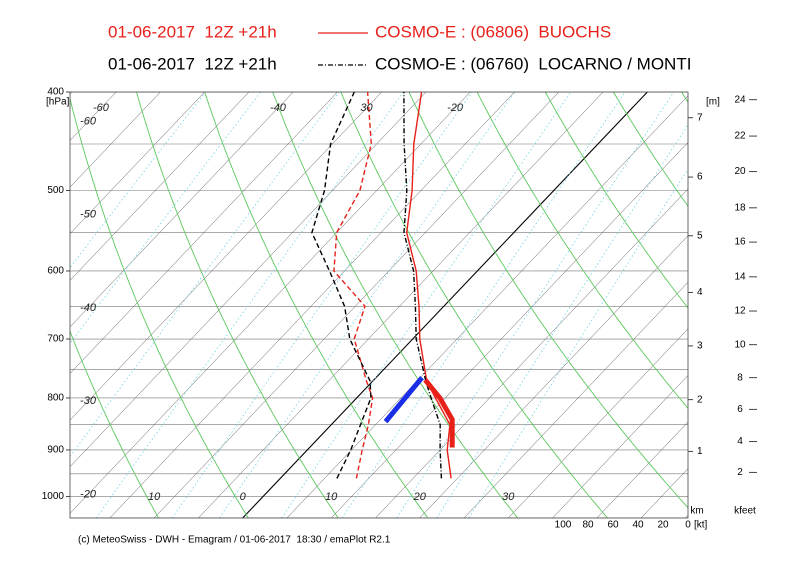 This screenshot has width=800, height=565. Describe the element at coordinates (696, 511) in the screenshot. I see `height-axis-unit: km` at that location.